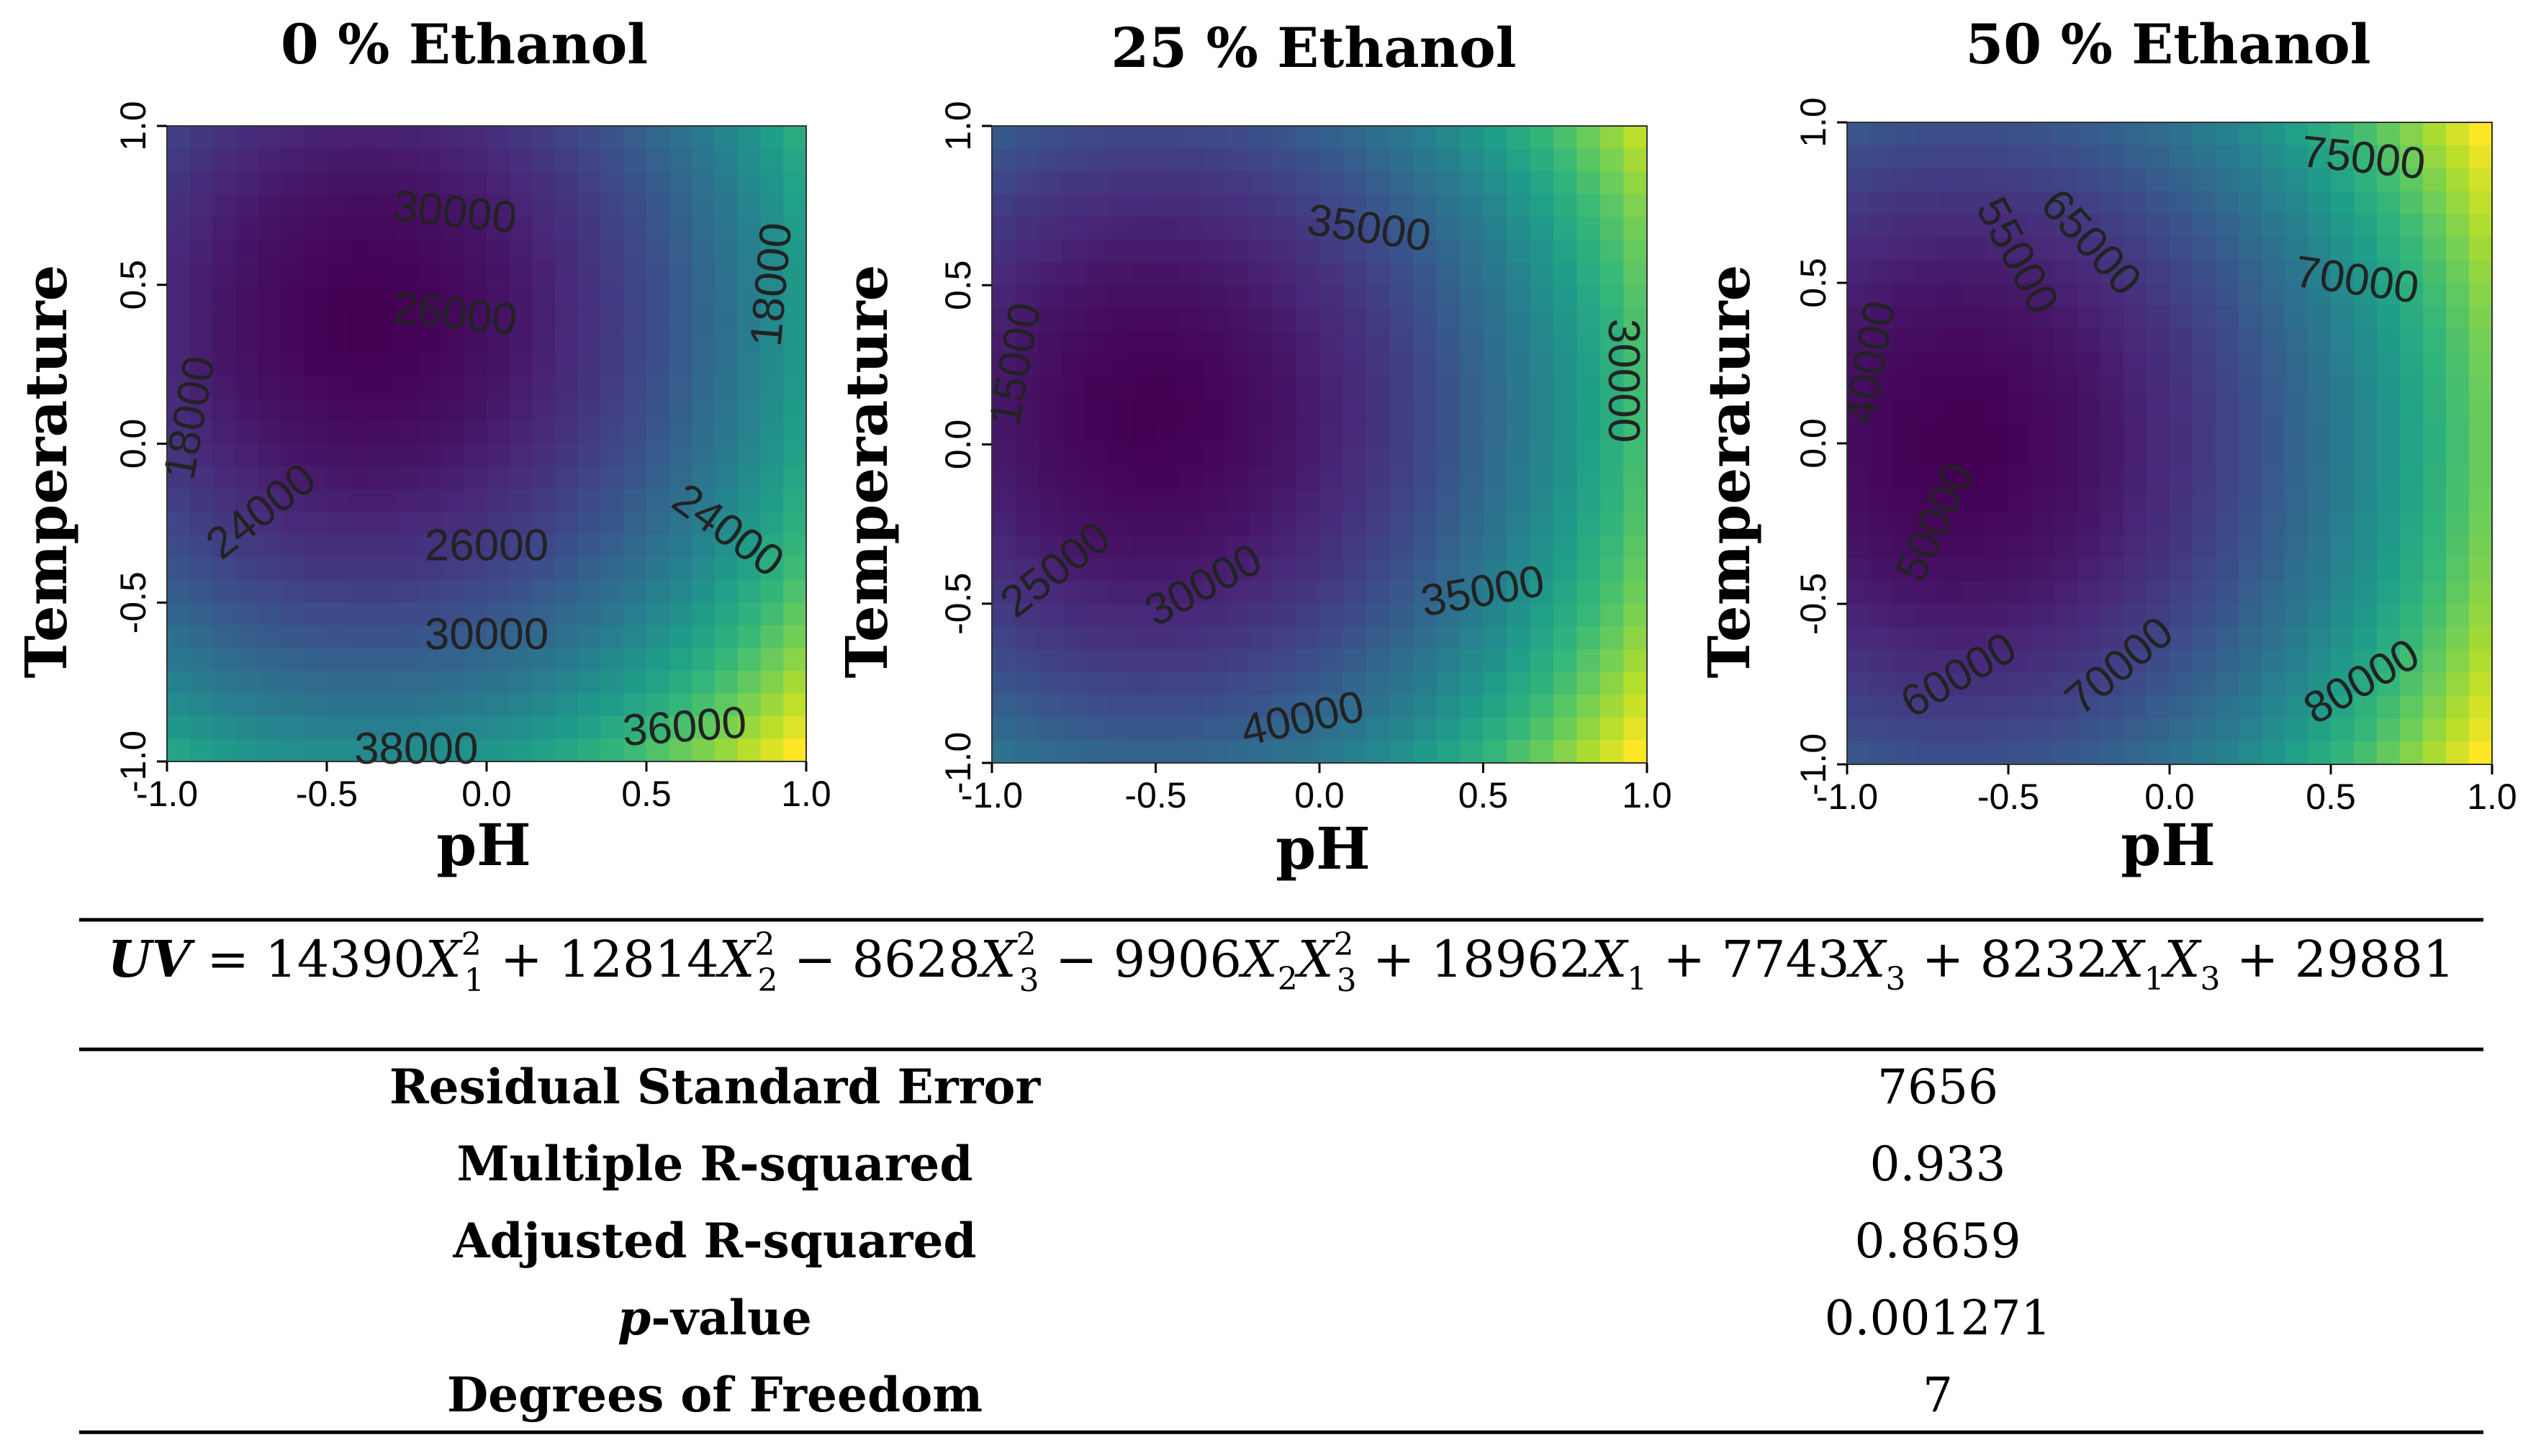 This screenshot has height=1456, width=2541. What do you see at coordinates (345, 959) in the screenshot?
I see `equation-coefficient: 14390` at bounding box center [345, 959].